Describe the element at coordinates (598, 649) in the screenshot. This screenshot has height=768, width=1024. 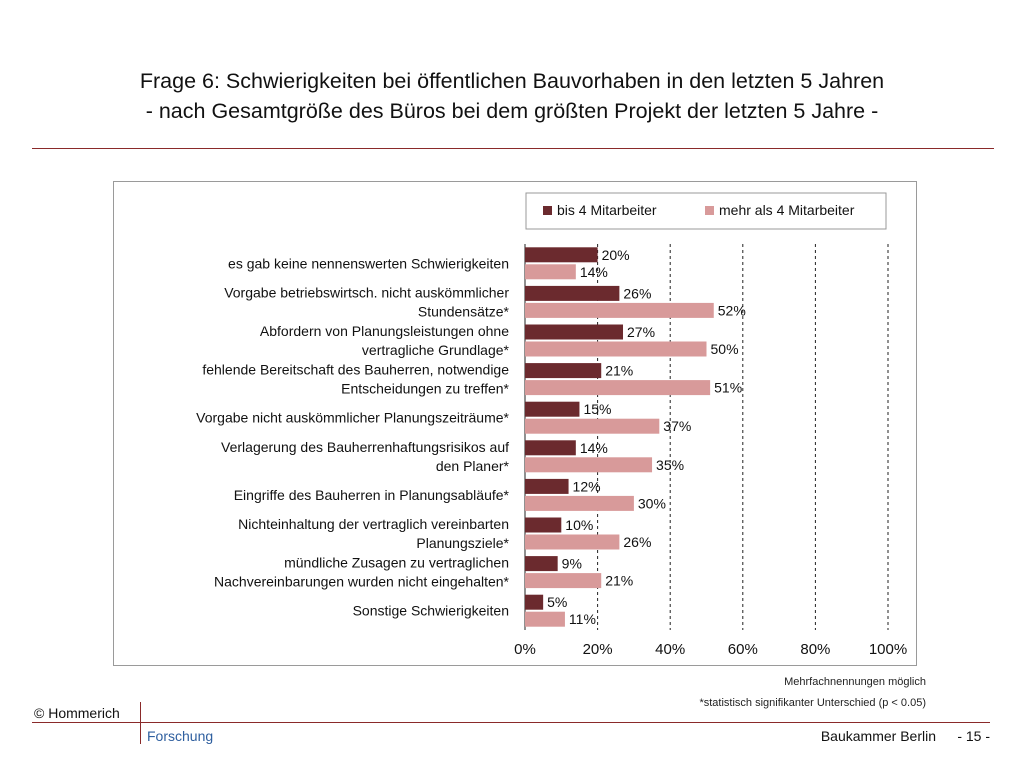
I see `x-tick-label: 20%` at that location.